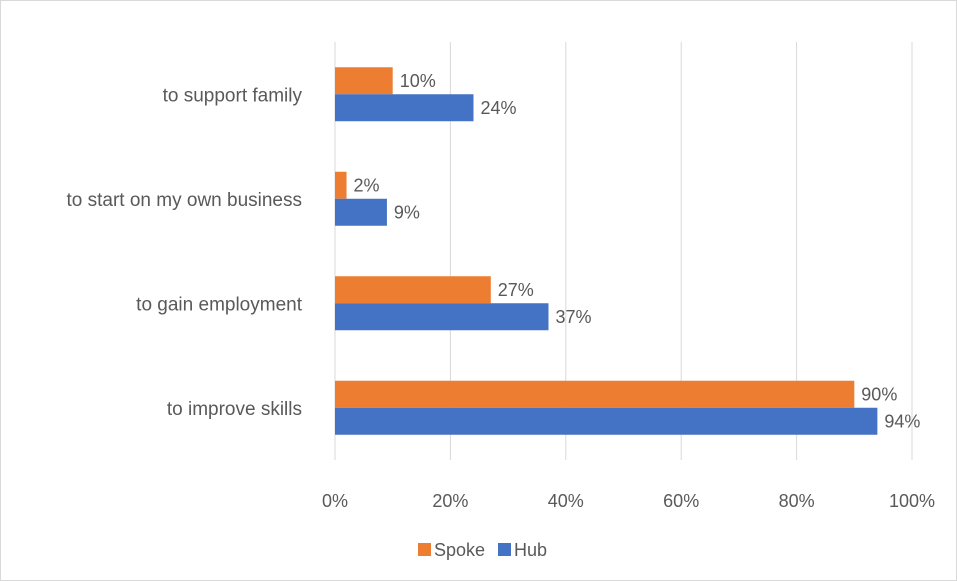 The image size is (957, 581). Describe the element at coordinates (185, 200) in the screenshot. I see `category-label: to start on my own business` at that location.